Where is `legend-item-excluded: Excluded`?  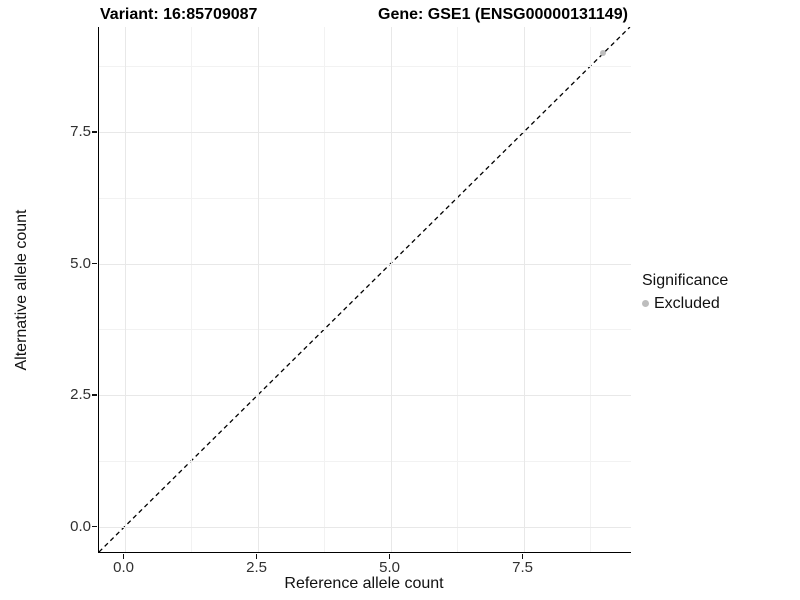 legend-item-excluded: Excluded is located at coordinates (685, 303).